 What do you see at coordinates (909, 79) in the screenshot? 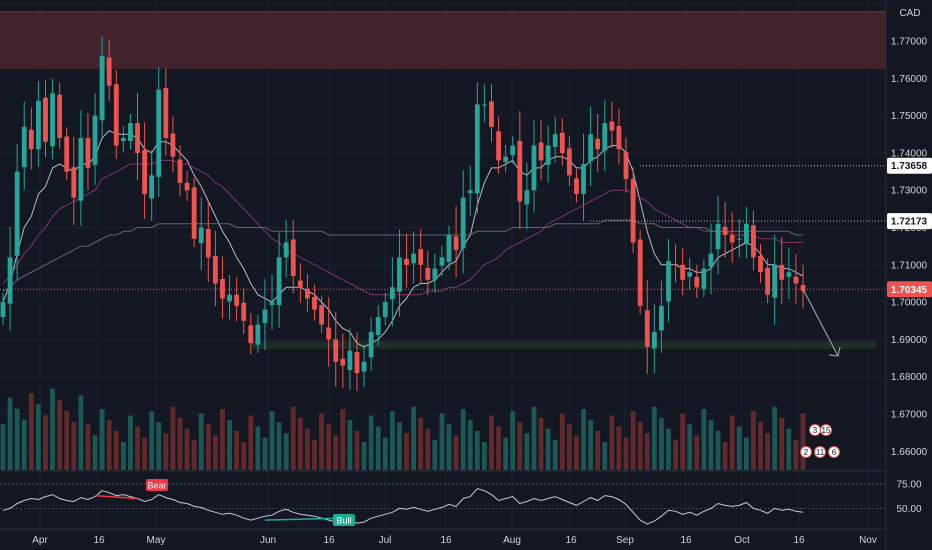
I see `price-tick-label: 1.76000` at bounding box center [909, 79].